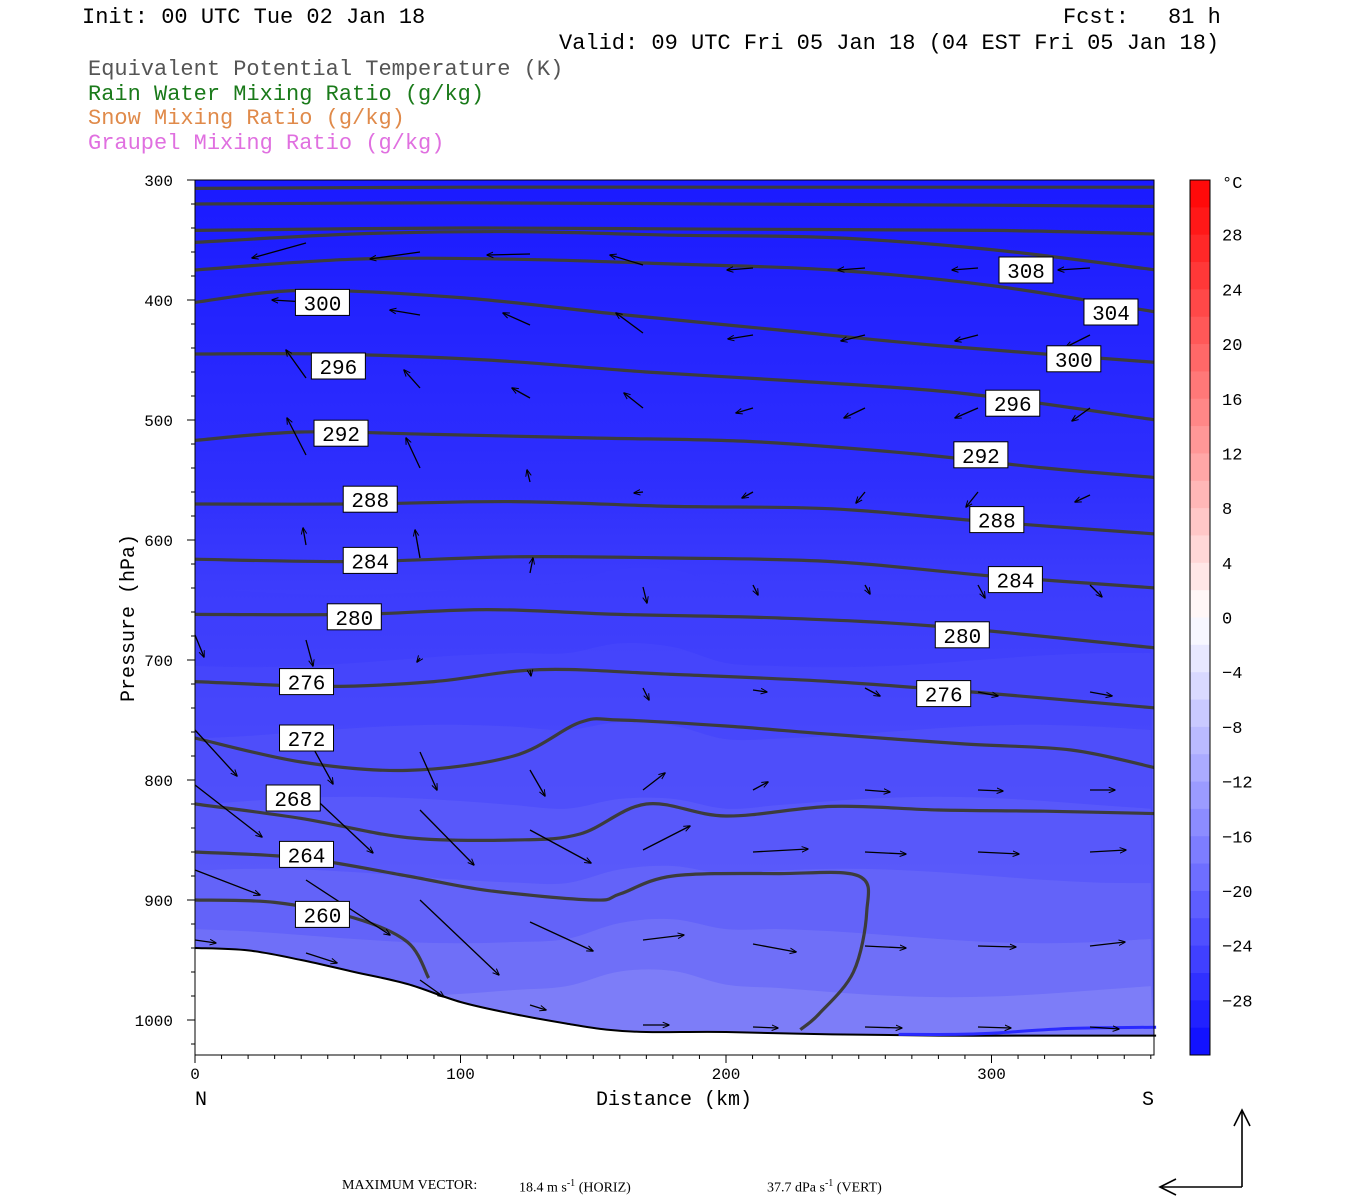 The width and height of the screenshot is (1350, 1200). What do you see at coordinates (571, 1183) in the screenshot?
I see `max-horizontal-exponent: -1` at bounding box center [571, 1183].